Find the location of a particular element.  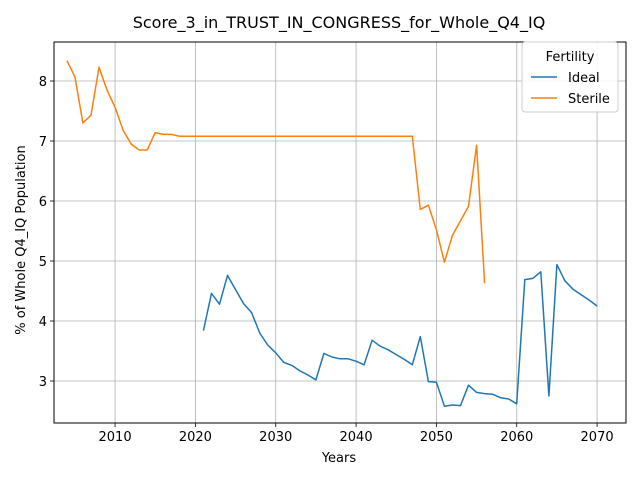

x-tick-label: 2040 is located at coordinates (356, 437).